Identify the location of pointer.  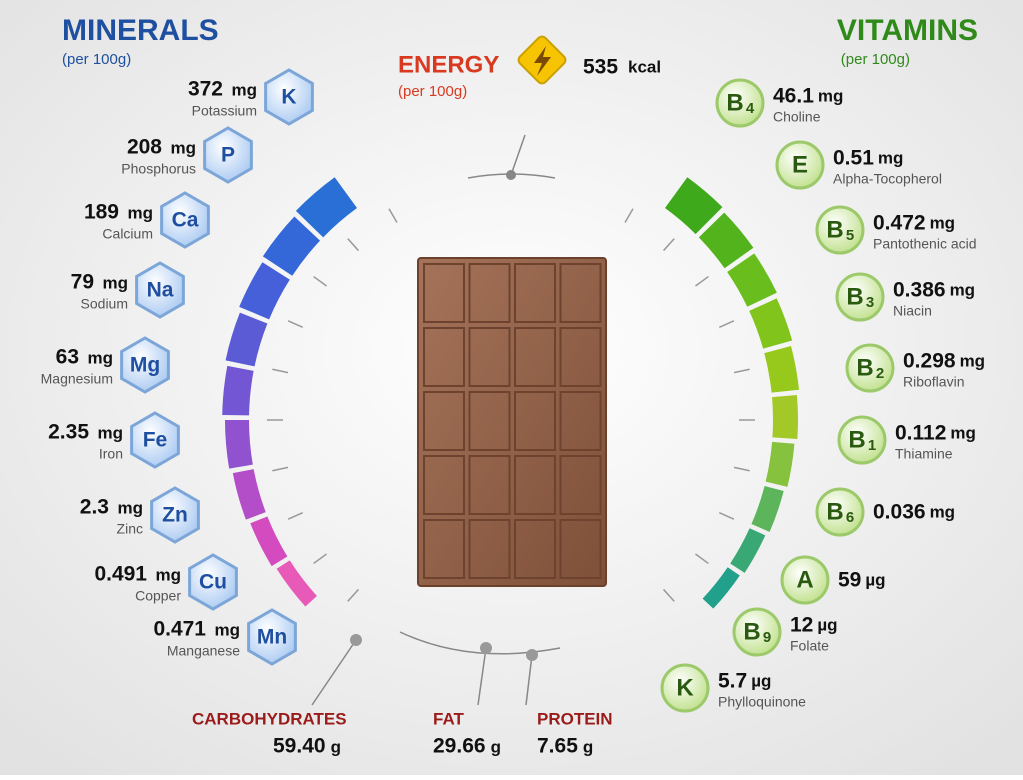
(518, 155).